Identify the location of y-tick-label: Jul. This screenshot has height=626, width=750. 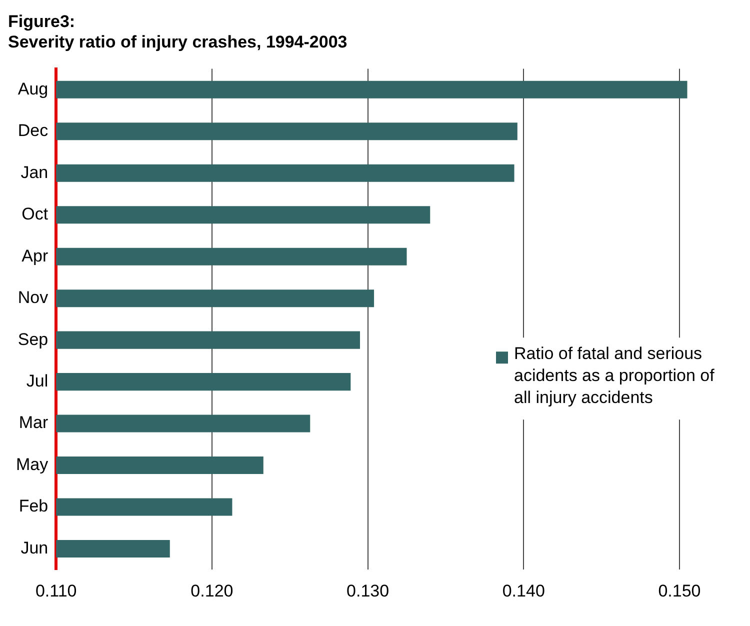
(37, 380).